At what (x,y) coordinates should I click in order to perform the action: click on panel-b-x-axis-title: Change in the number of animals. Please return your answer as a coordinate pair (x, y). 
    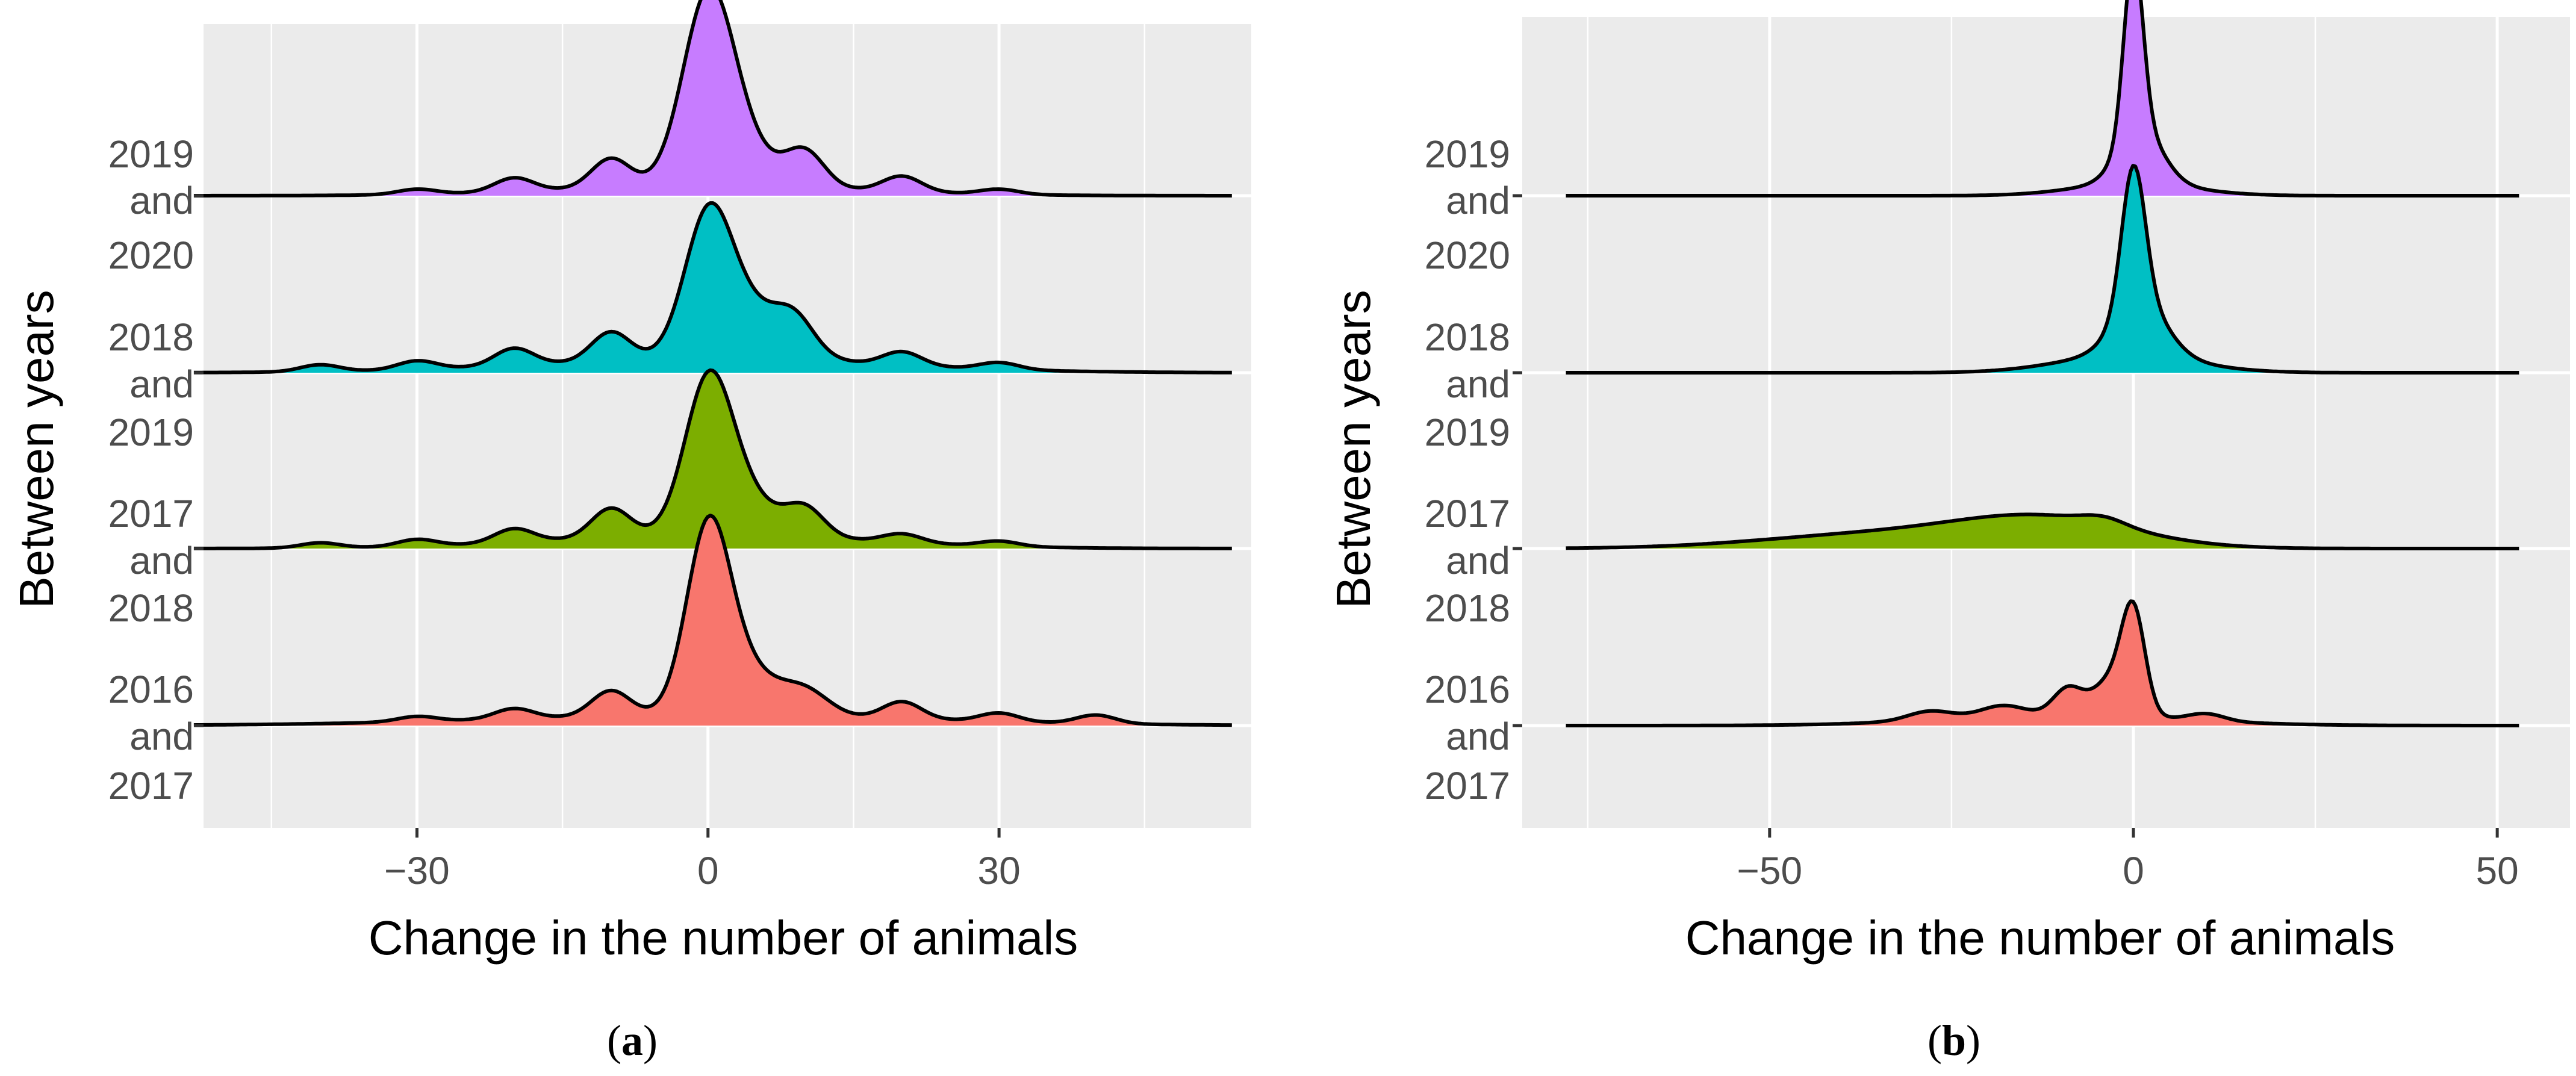
    Looking at the image, I should click on (2040, 938).